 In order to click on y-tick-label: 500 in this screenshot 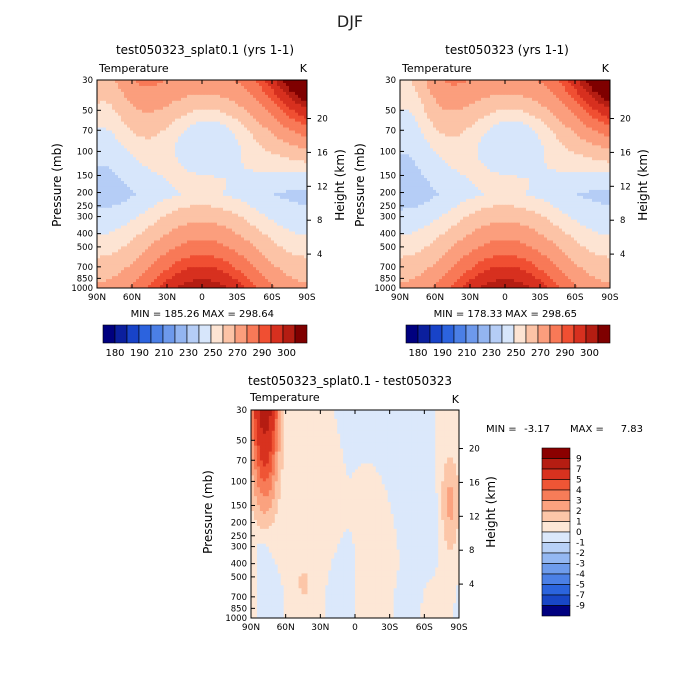, I will do `click(85, 248)`.